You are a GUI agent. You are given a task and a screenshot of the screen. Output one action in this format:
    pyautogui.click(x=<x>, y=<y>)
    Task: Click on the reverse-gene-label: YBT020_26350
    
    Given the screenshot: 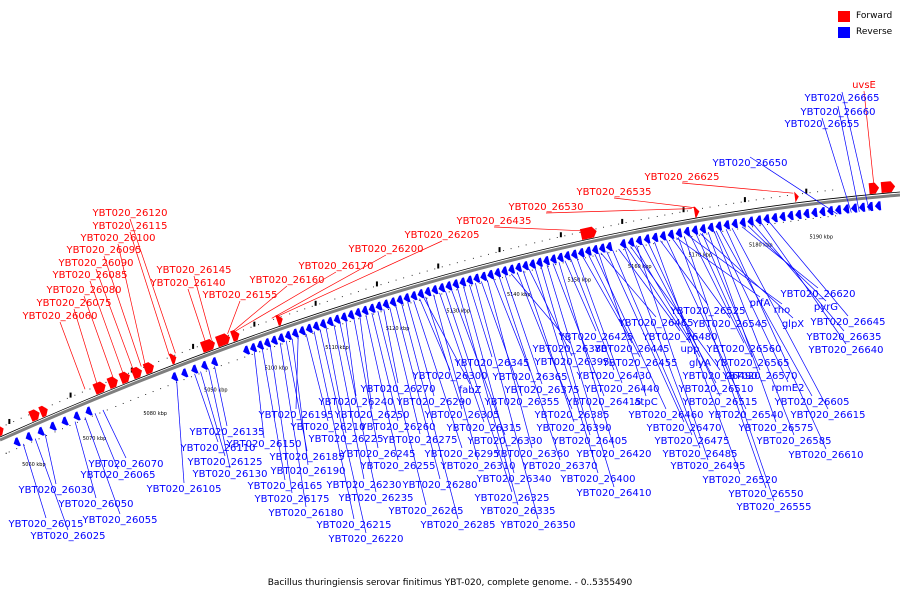 What is the action you would take?
    pyautogui.click(x=538, y=525)
    